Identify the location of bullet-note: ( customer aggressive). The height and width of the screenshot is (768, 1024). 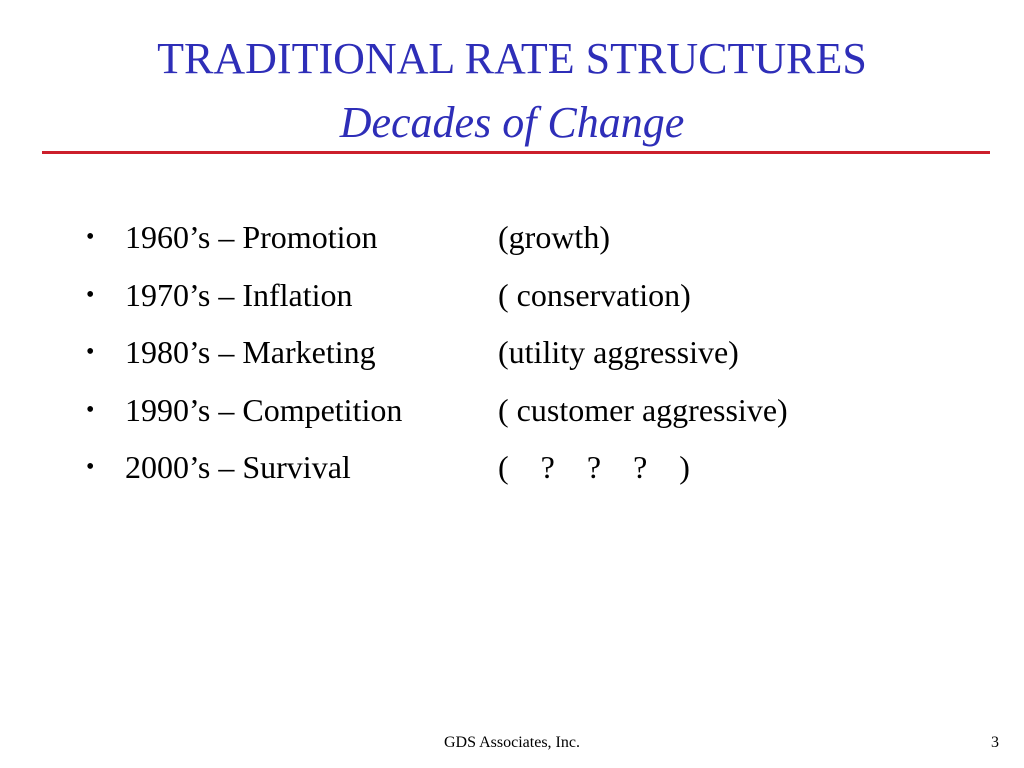
(643, 409).